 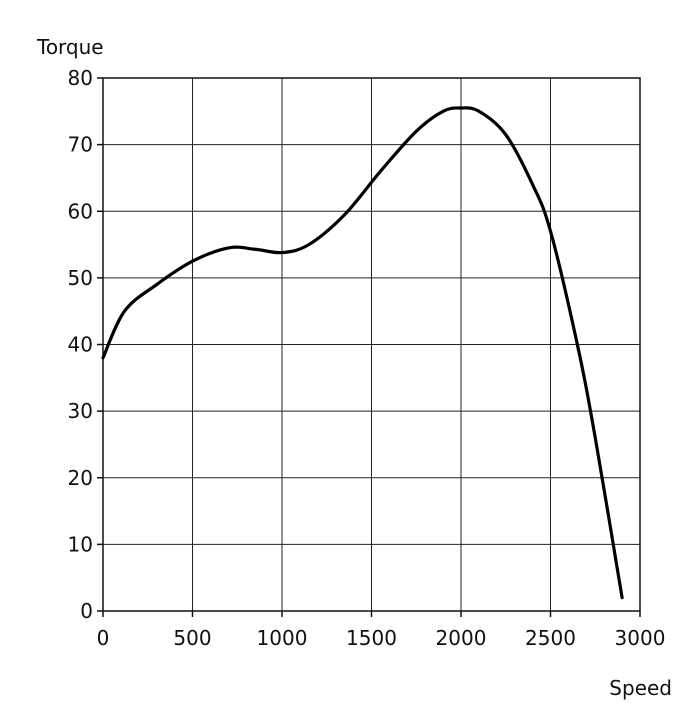 I want to click on y-tick-labels: 0 10 20 30 40 50 60 70 80, so click(x=80, y=344).